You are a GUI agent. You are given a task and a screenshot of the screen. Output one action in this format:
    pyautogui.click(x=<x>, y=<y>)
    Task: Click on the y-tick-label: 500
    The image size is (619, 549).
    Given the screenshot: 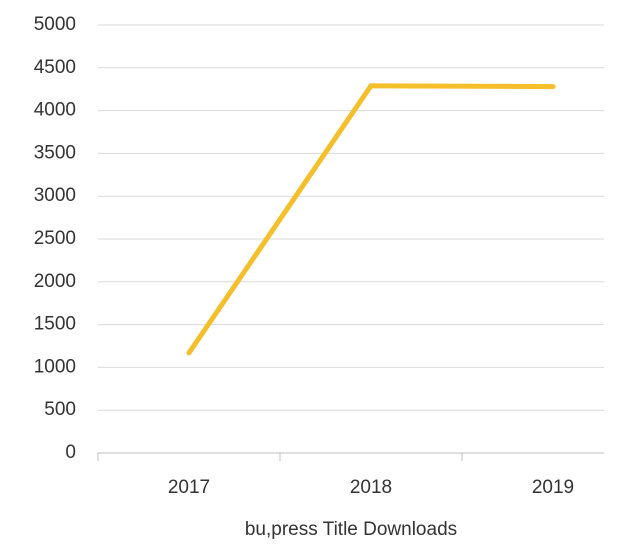 What is the action you would take?
    pyautogui.click(x=60, y=409)
    